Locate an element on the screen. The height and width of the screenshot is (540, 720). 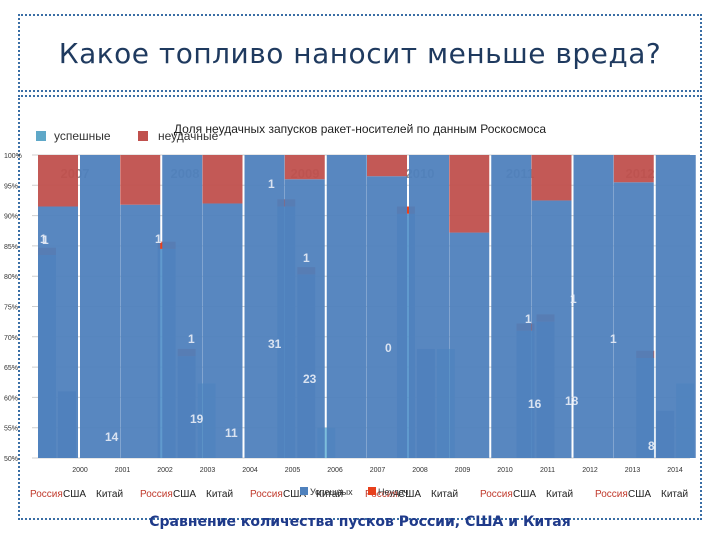
x-tick-label: 2005 is located at coordinates (293, 470).